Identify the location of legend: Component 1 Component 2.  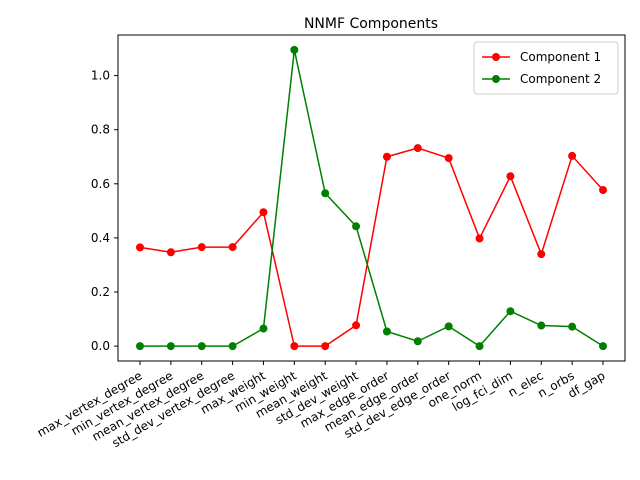
(546, 68).